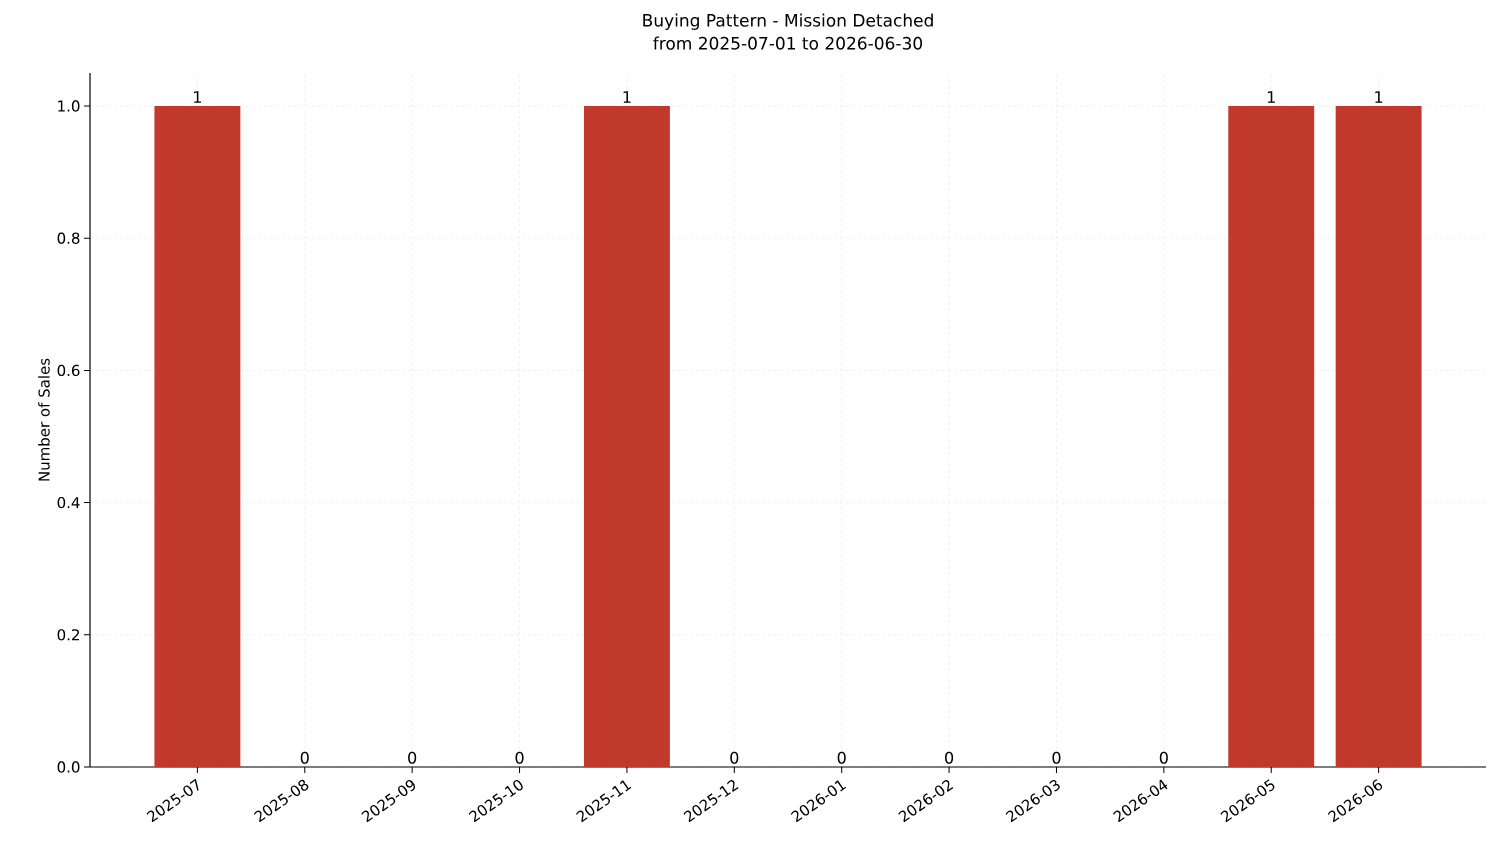 The image size is (1501, 863). What do you see at coordinates (788, 43) in the screenshot?
I see `chart-subtitle: from 2025-07-01 to 2026-06-30` at bounding box center [788, 43].